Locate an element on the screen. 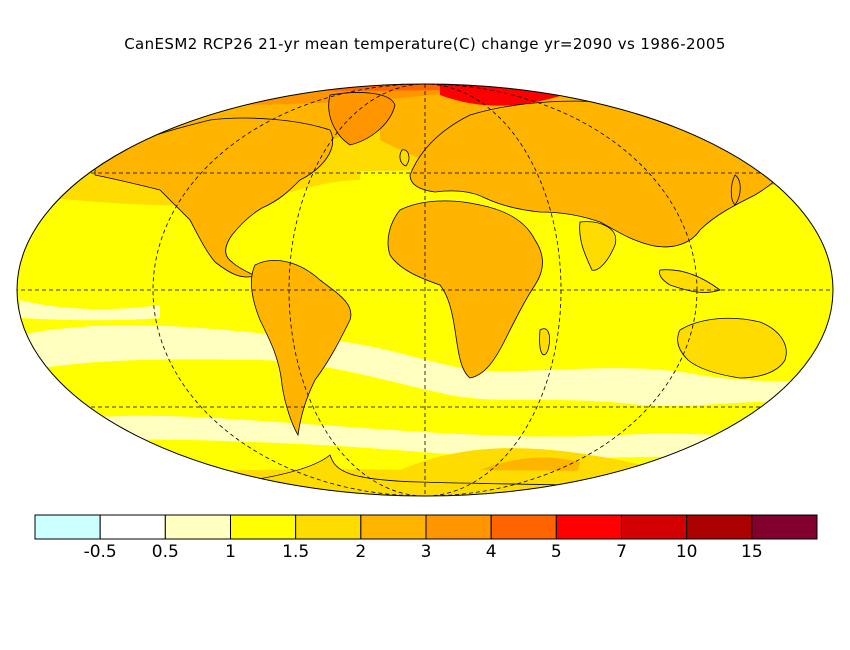  india is located at coordinates (598, 246).